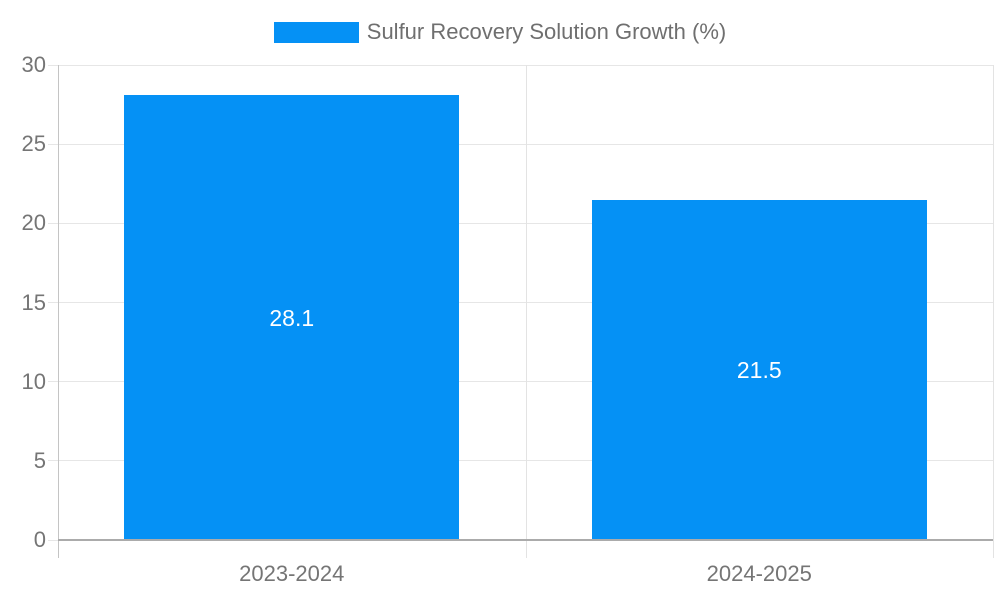 Image resolution: width=1000 pixels, height=600 pixels. I want to click on x-axis-baseline, so click(525, 540).